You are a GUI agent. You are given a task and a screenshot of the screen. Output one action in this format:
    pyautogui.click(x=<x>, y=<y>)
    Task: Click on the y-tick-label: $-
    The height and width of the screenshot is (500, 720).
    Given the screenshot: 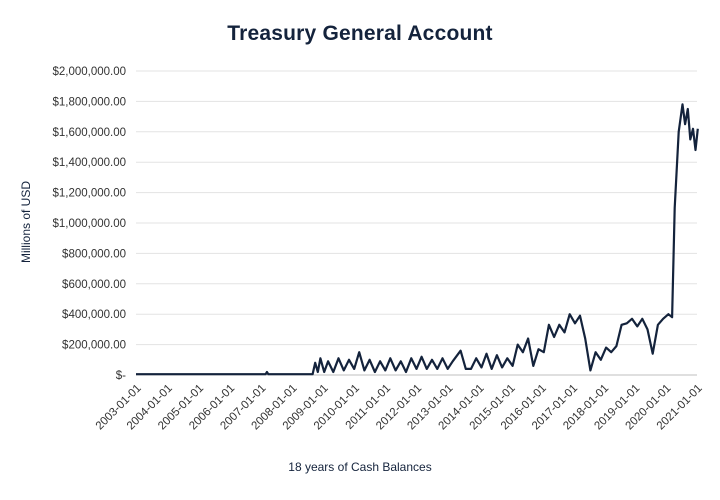 What is the action you would take?
    pyautogui.click(x=121, y=376)
    